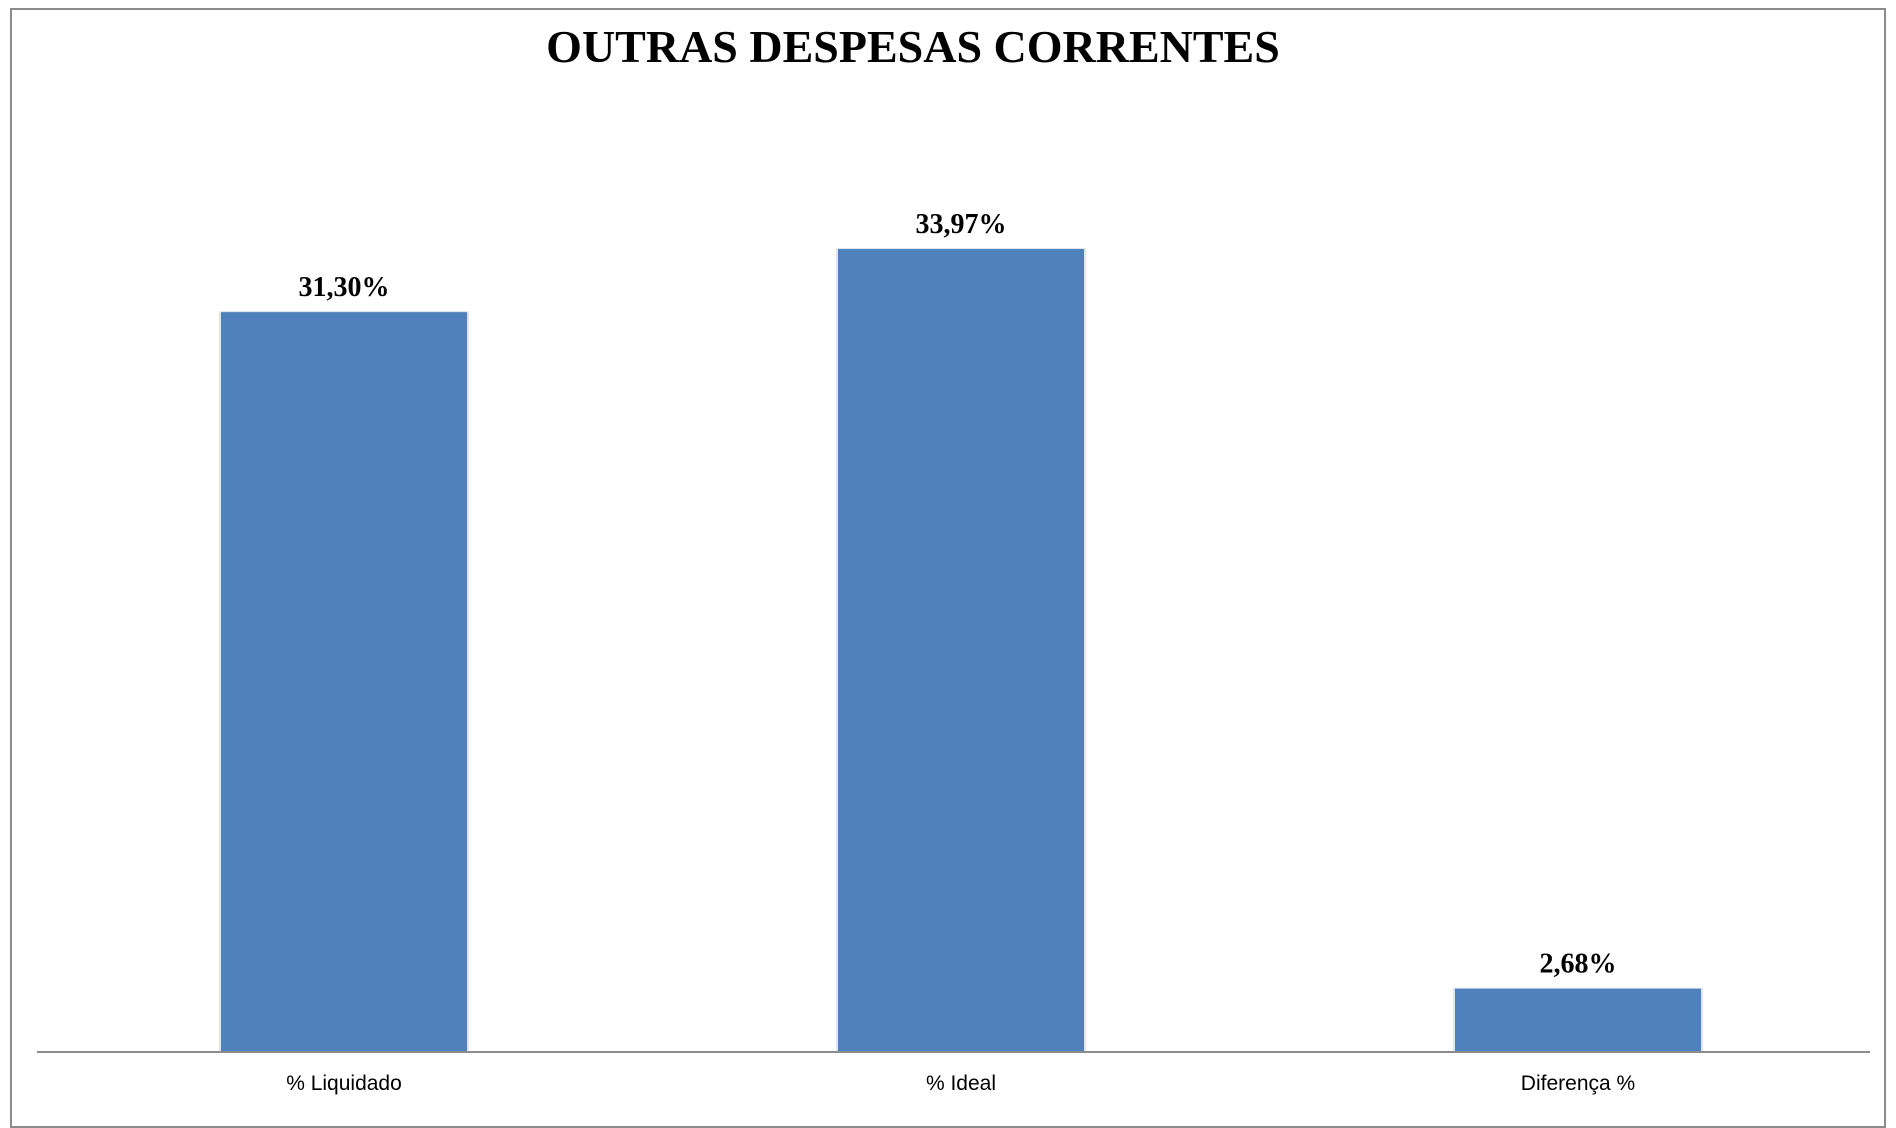  Describe the element at coordinates (961, 1083) in the screenshot. I see `x-tick-label: % Ideal` at that location.